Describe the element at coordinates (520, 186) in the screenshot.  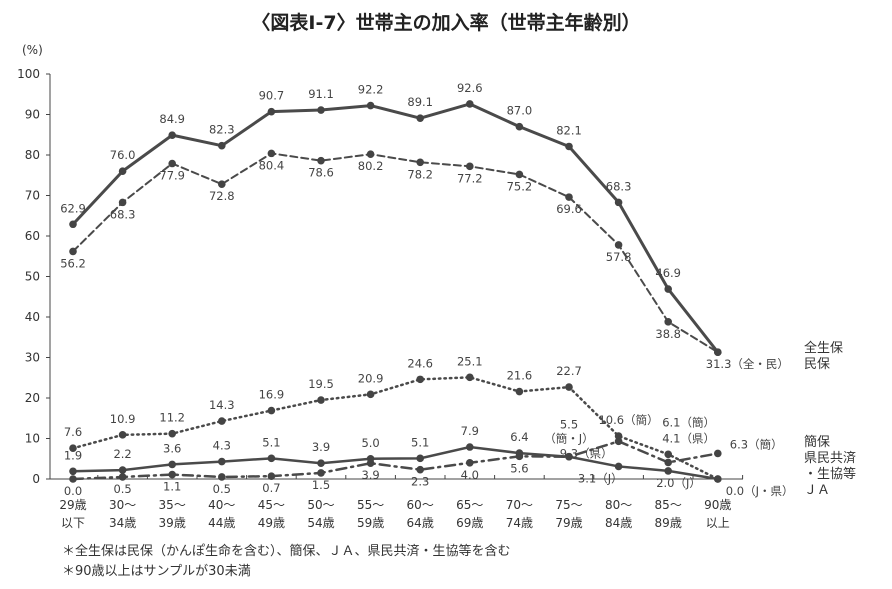
I see `data-label: 75.2` at that location.